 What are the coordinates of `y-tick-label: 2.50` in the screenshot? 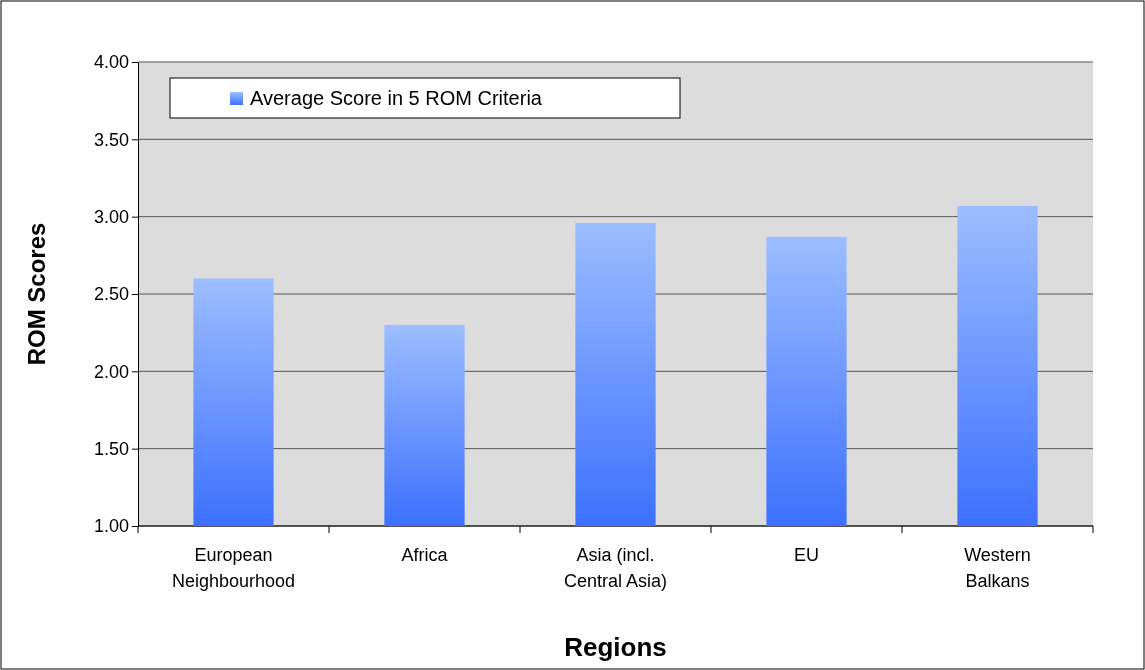 It's located at (111, 294).